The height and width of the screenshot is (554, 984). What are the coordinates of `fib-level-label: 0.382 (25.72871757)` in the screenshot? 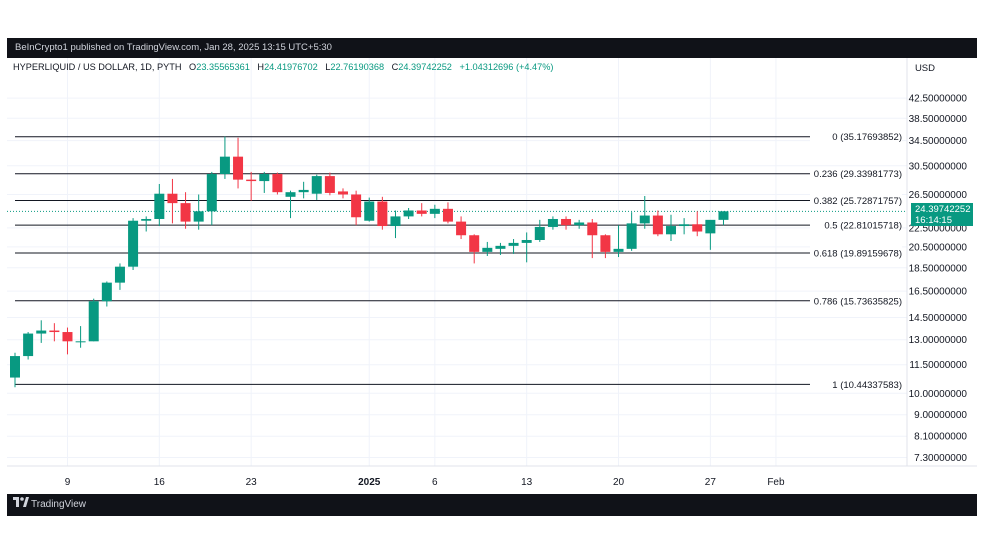 It's located at (858, 201).